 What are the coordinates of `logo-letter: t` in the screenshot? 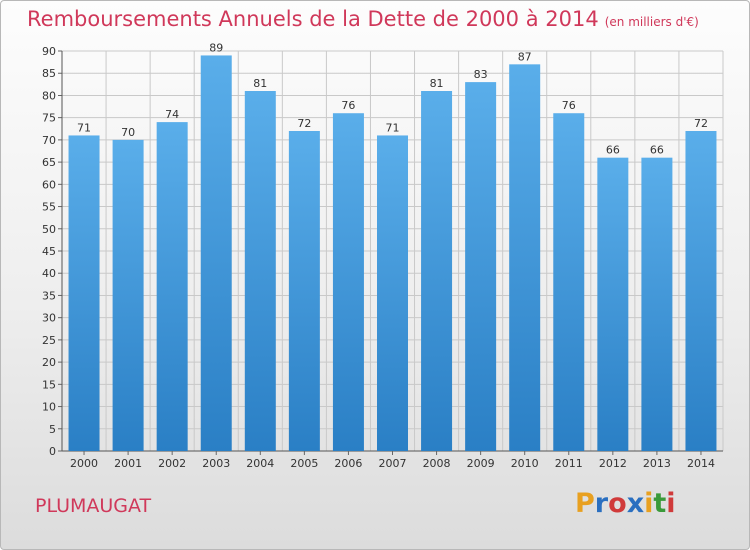 It's located at (660, 503).